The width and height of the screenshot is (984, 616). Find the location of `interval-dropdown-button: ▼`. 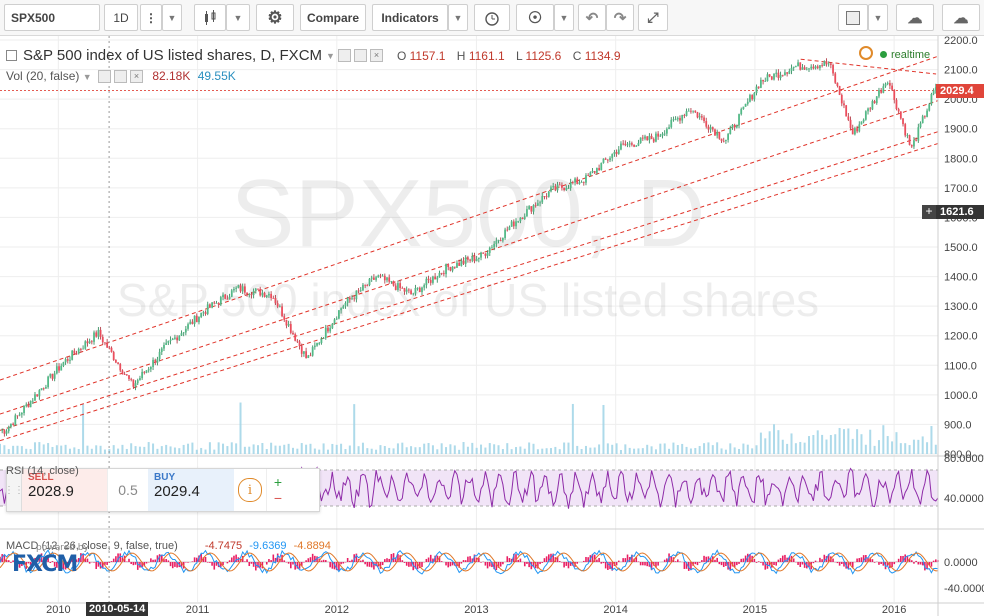

interval-dropdown-button: ▼ is located at coordinates (172, 17).